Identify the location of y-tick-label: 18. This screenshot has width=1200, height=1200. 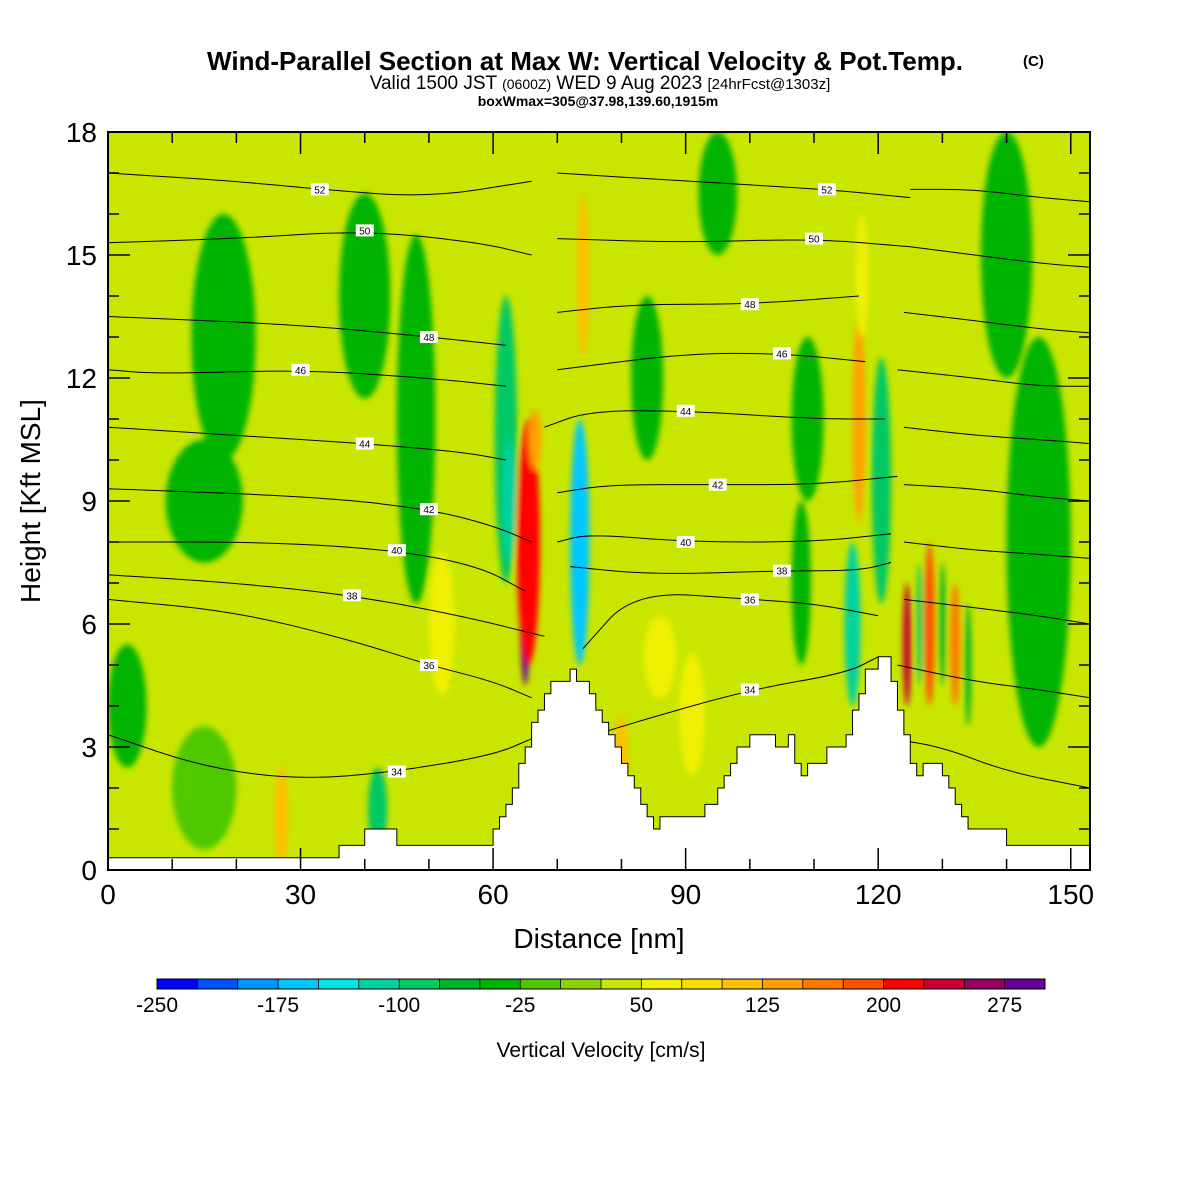
(81, 132).